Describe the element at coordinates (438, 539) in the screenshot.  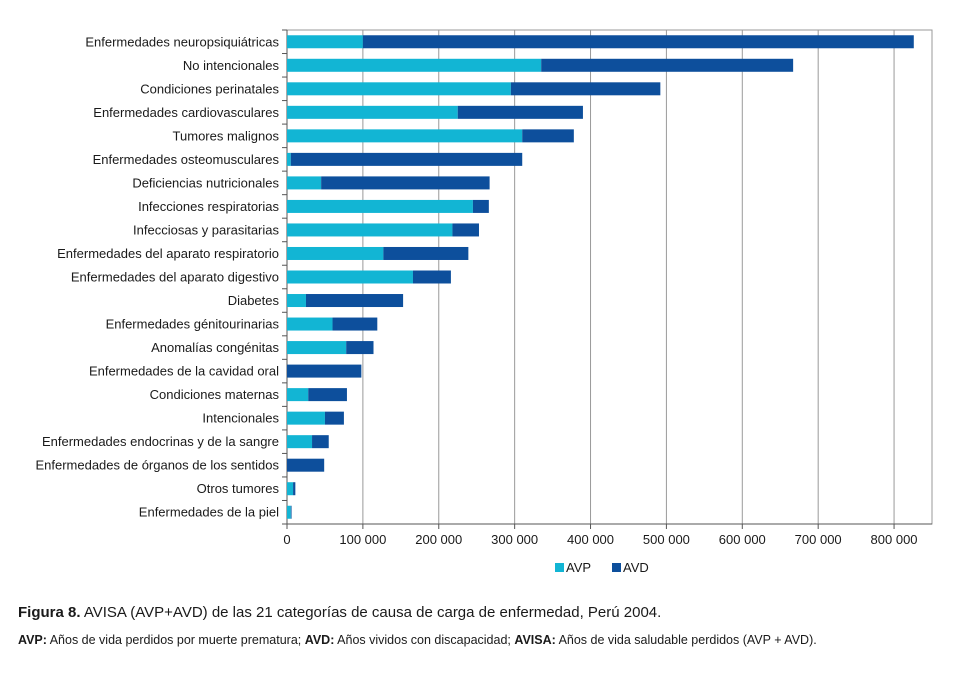
I see `x-tick-label: 200 000` at that location.